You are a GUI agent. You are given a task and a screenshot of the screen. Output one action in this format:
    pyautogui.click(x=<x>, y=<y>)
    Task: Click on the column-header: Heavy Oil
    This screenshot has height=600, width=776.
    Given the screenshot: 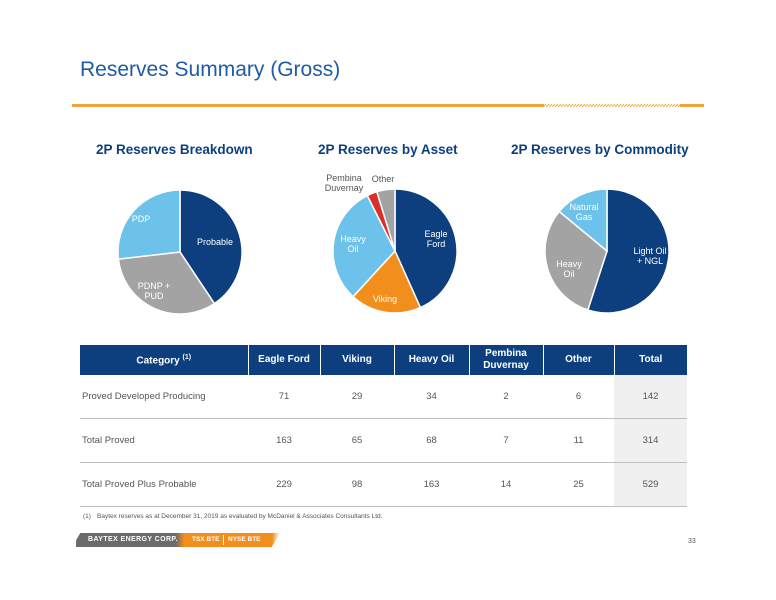 What is the action you would take?
    pyautogui.click(x=432, y=360)
    